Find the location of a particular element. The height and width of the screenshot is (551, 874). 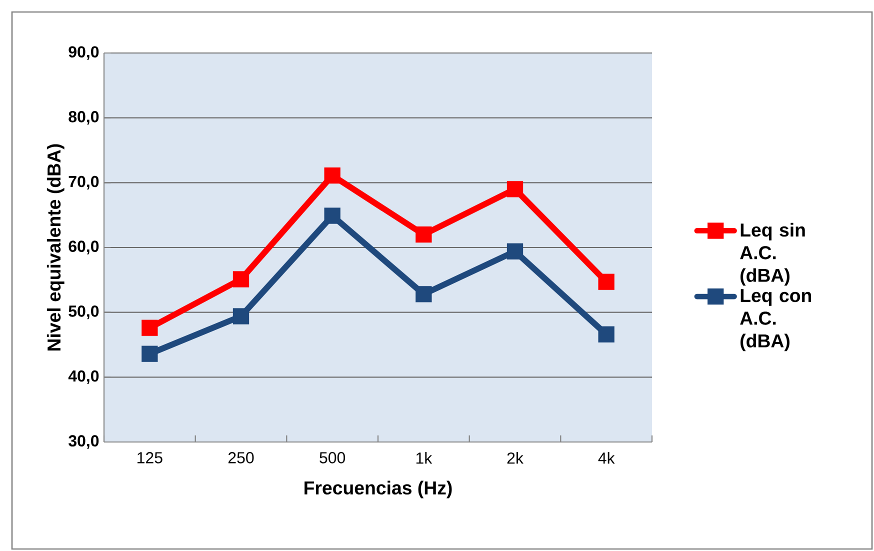

x-tick-label: 125 is located at coordinates (150, 458).